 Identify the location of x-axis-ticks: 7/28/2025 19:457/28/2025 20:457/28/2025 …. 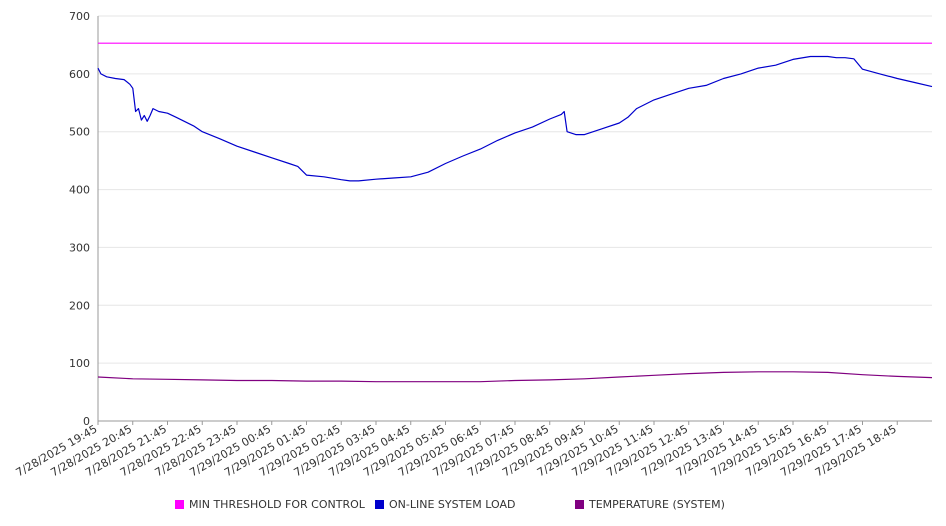
(456, 450).